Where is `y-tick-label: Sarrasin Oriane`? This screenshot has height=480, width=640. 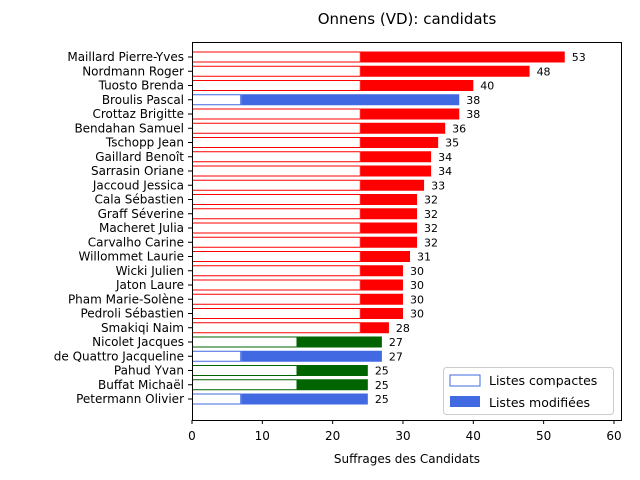 y-tick-label: Sarrasin Oriane is located at coordinates (137, 171).